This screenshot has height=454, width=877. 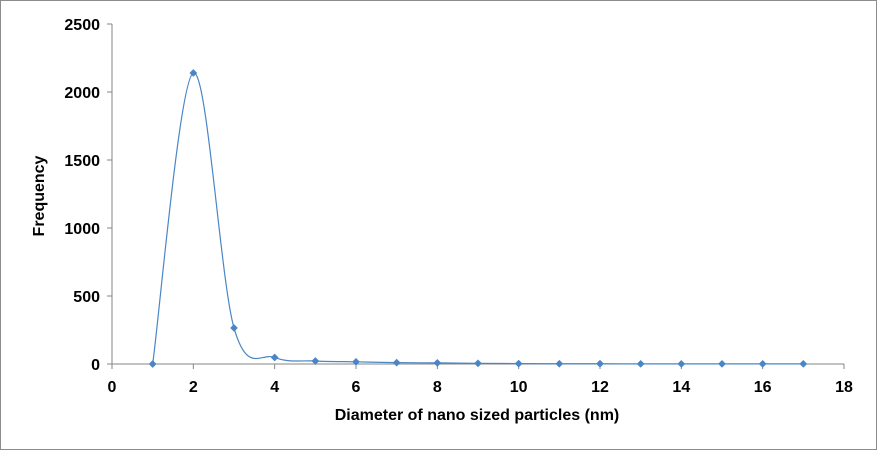 I want to click on y-tick-label: 2500, so click(x=82, y=25).